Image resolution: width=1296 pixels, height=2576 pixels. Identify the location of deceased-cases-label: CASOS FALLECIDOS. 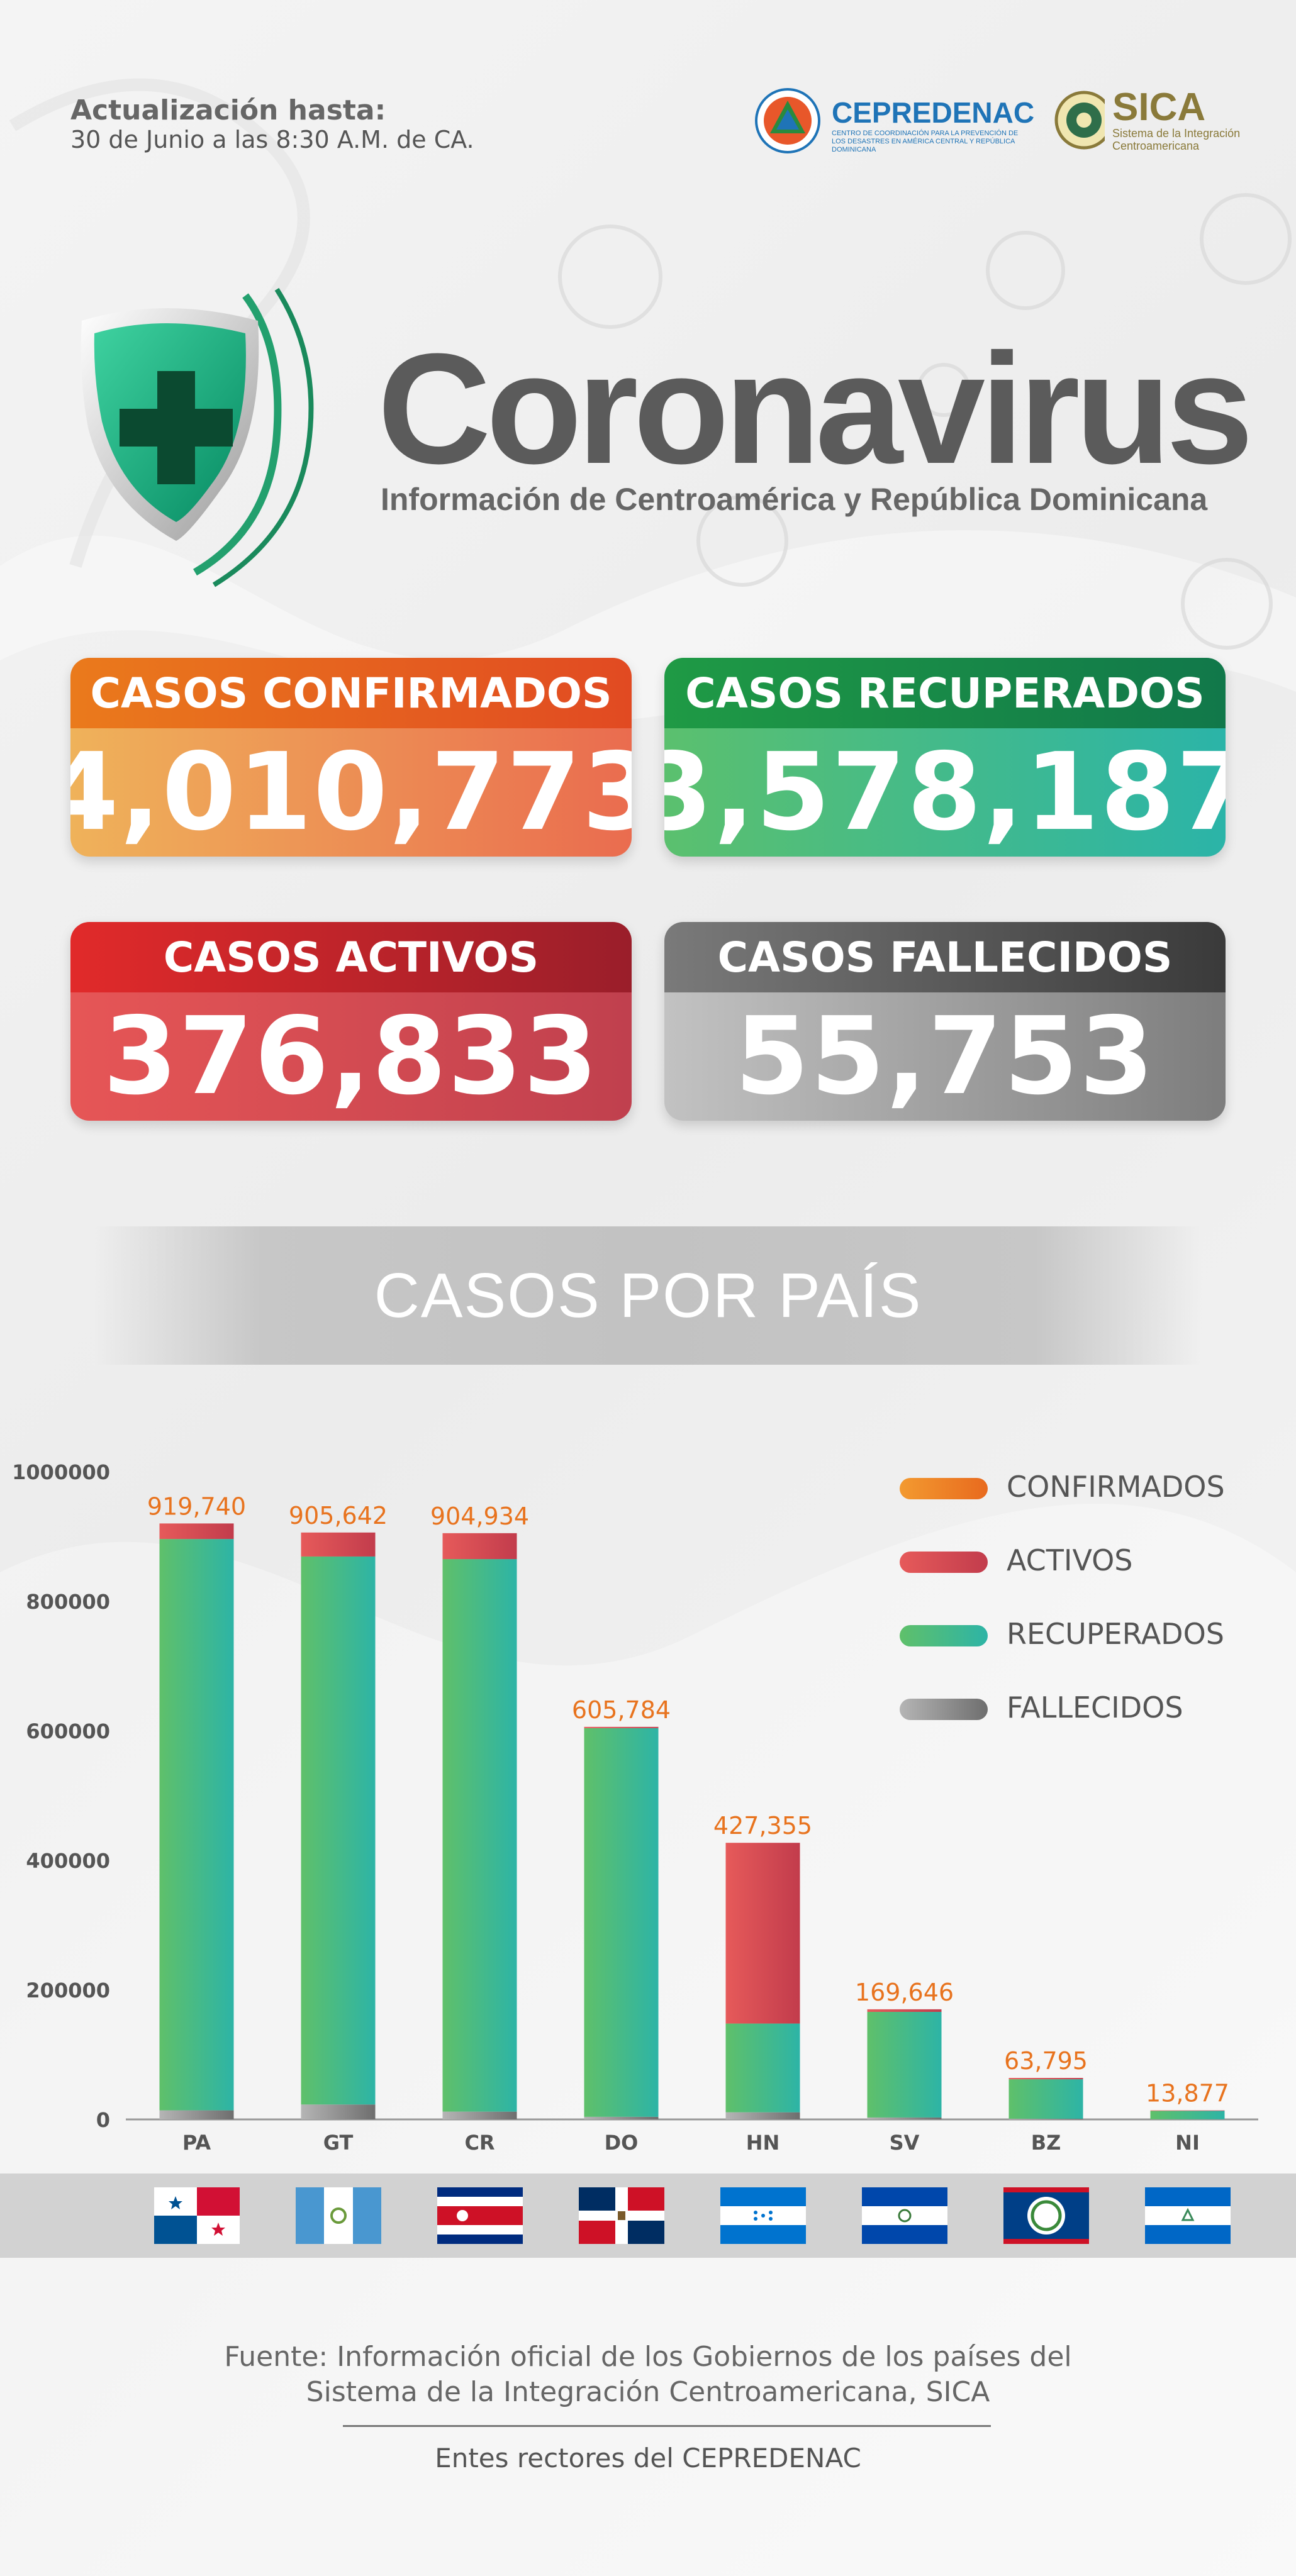
(945, 957).